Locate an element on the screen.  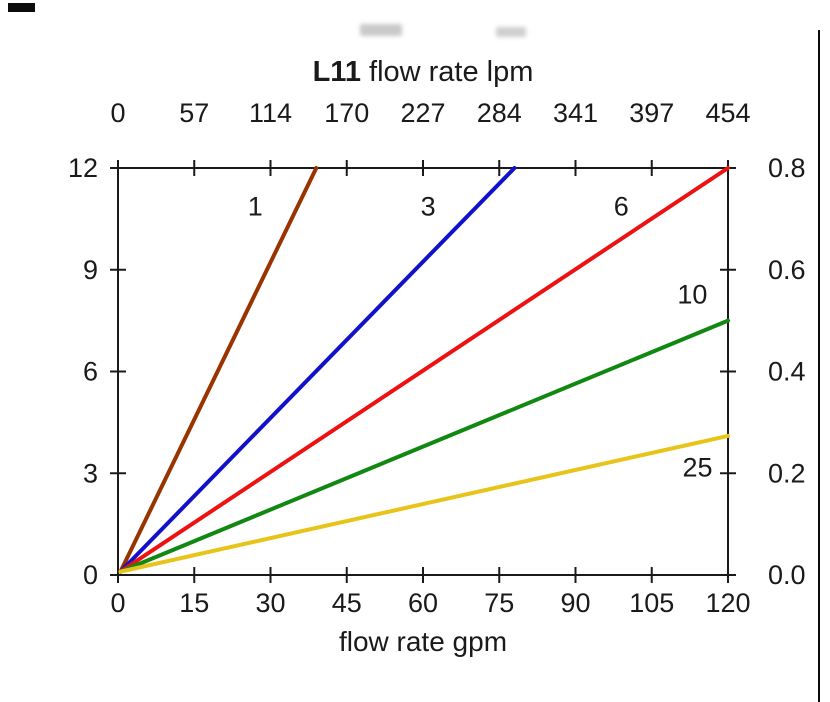
x-tick-label-bottom: 105 is located at coordinates (651, 603).